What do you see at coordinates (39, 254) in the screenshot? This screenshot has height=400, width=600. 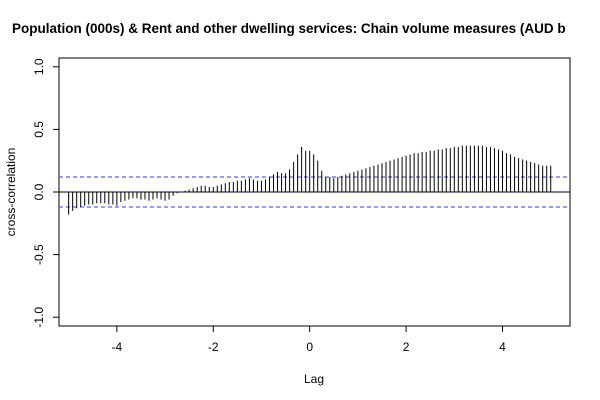 I see `y-tick-label: -0.5` at bounding box center [39, 254].